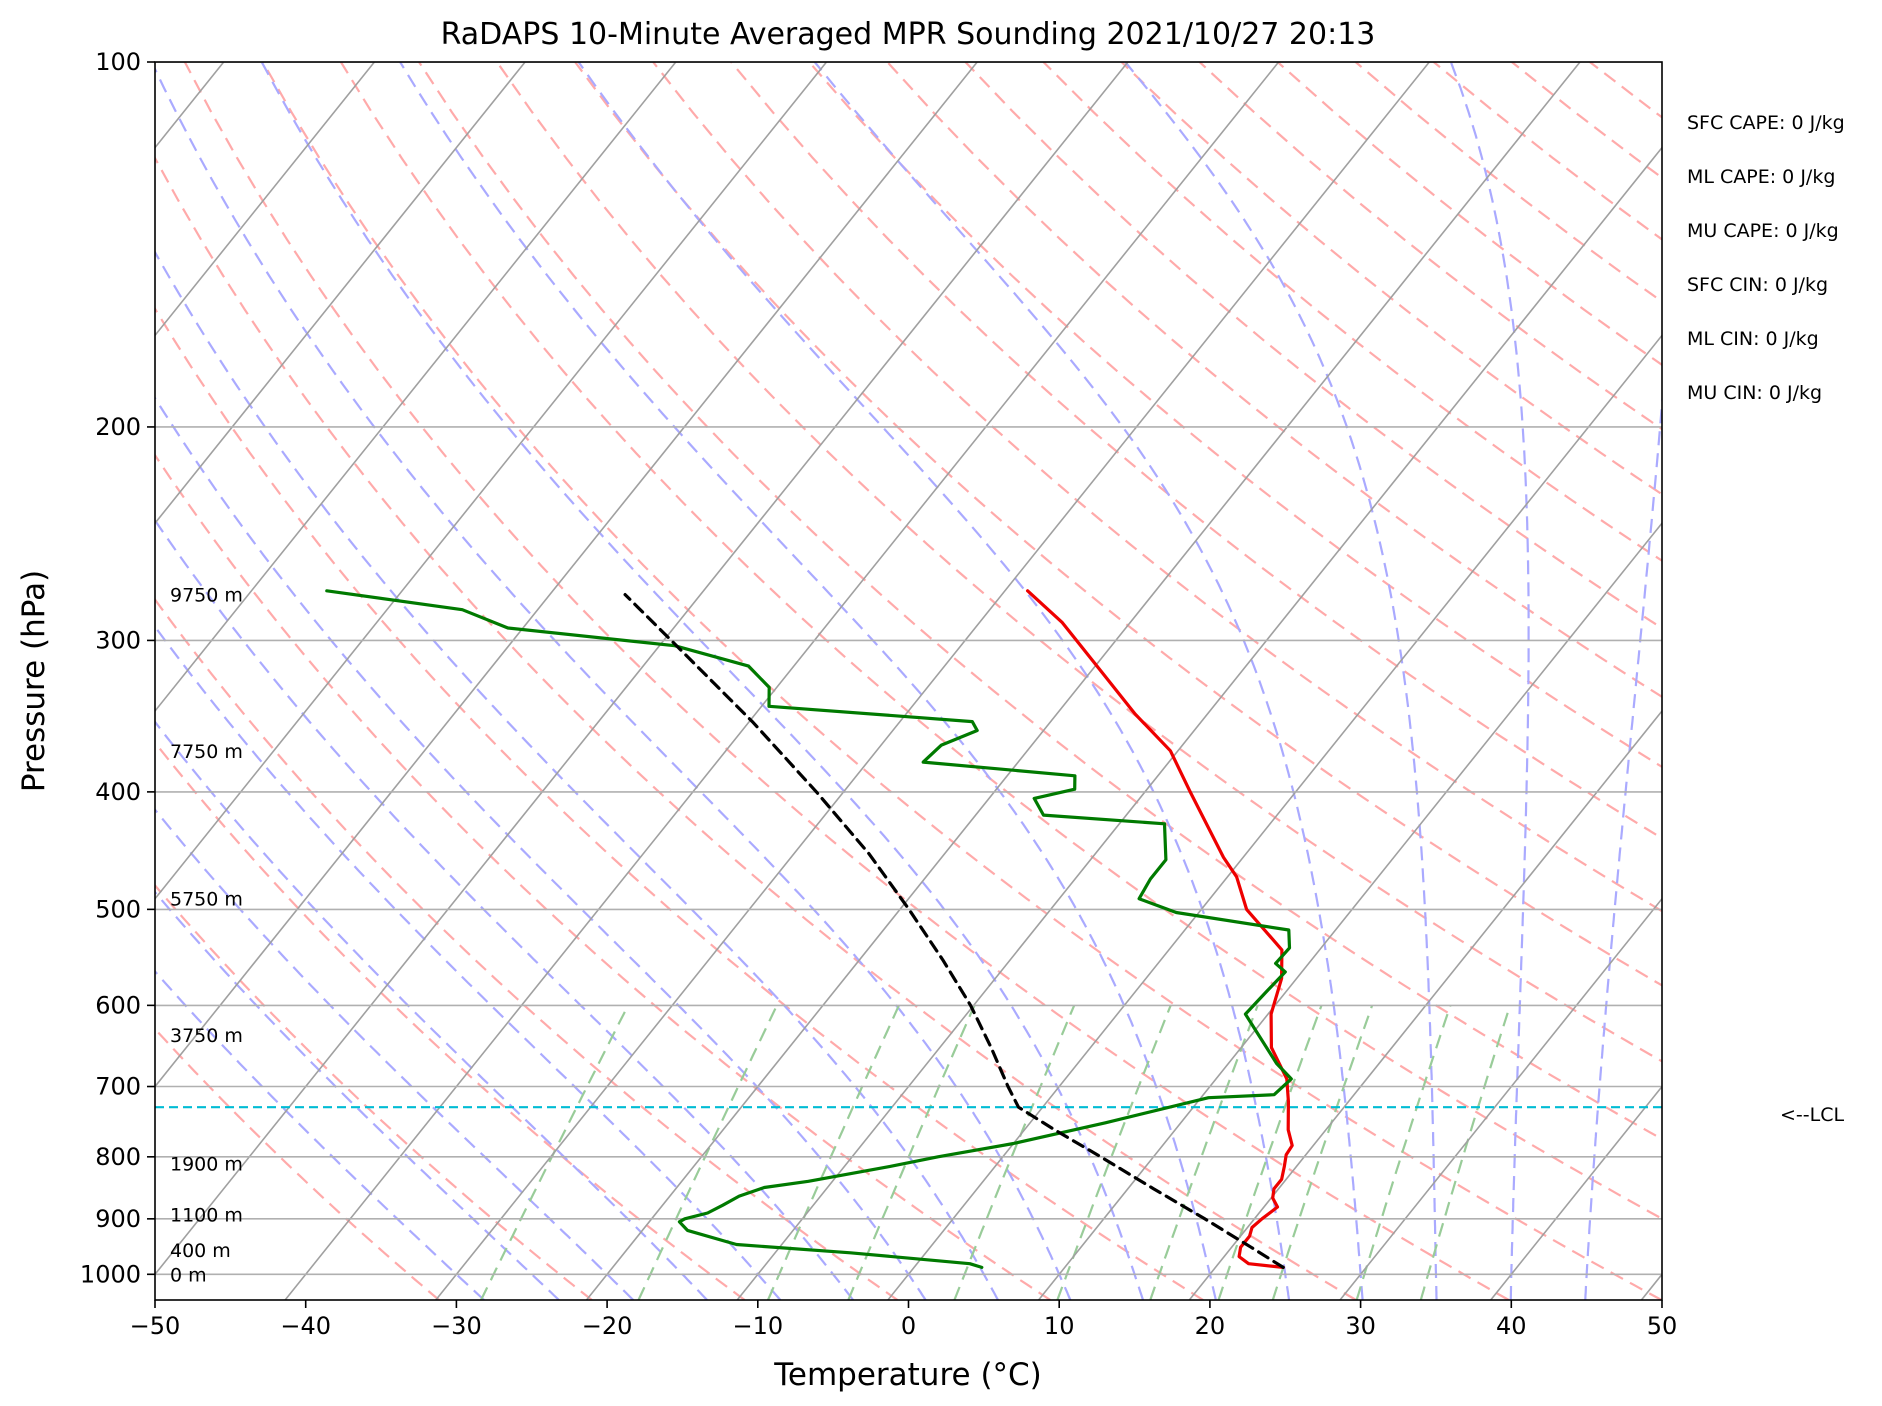 The image size is (1882, 1406). I want to click on y-axis: 100 200 300 400 500 600 700 800 900 1000, so click(117, 668).